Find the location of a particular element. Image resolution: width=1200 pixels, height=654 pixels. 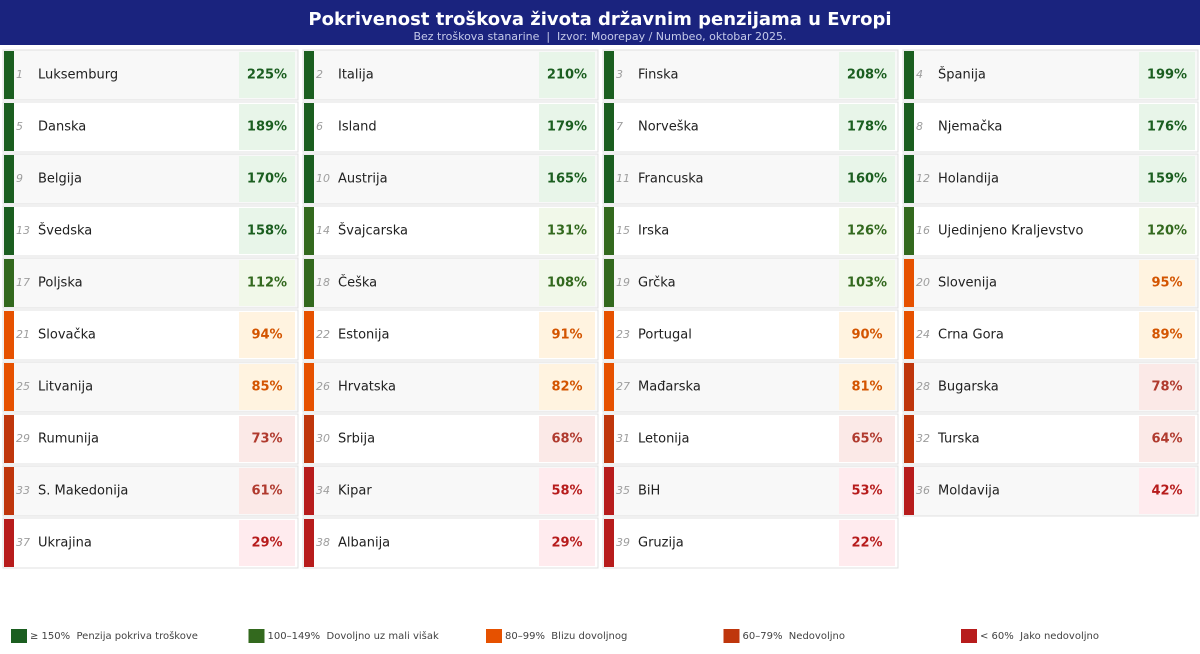

rank: 24 is located at coordinates (923, 334).